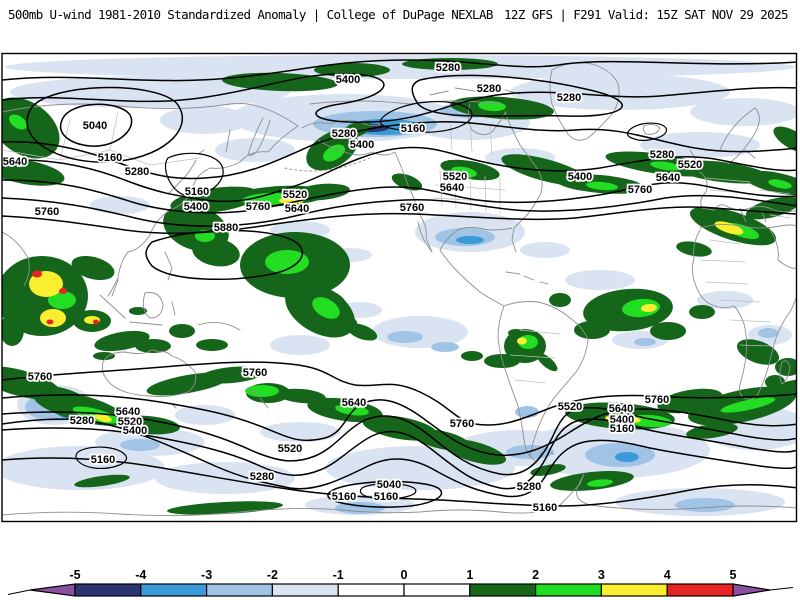 The height and width of the screenshot is (600, 800). I want to click on colorbar-tick-label: -1, so click(338, 575).